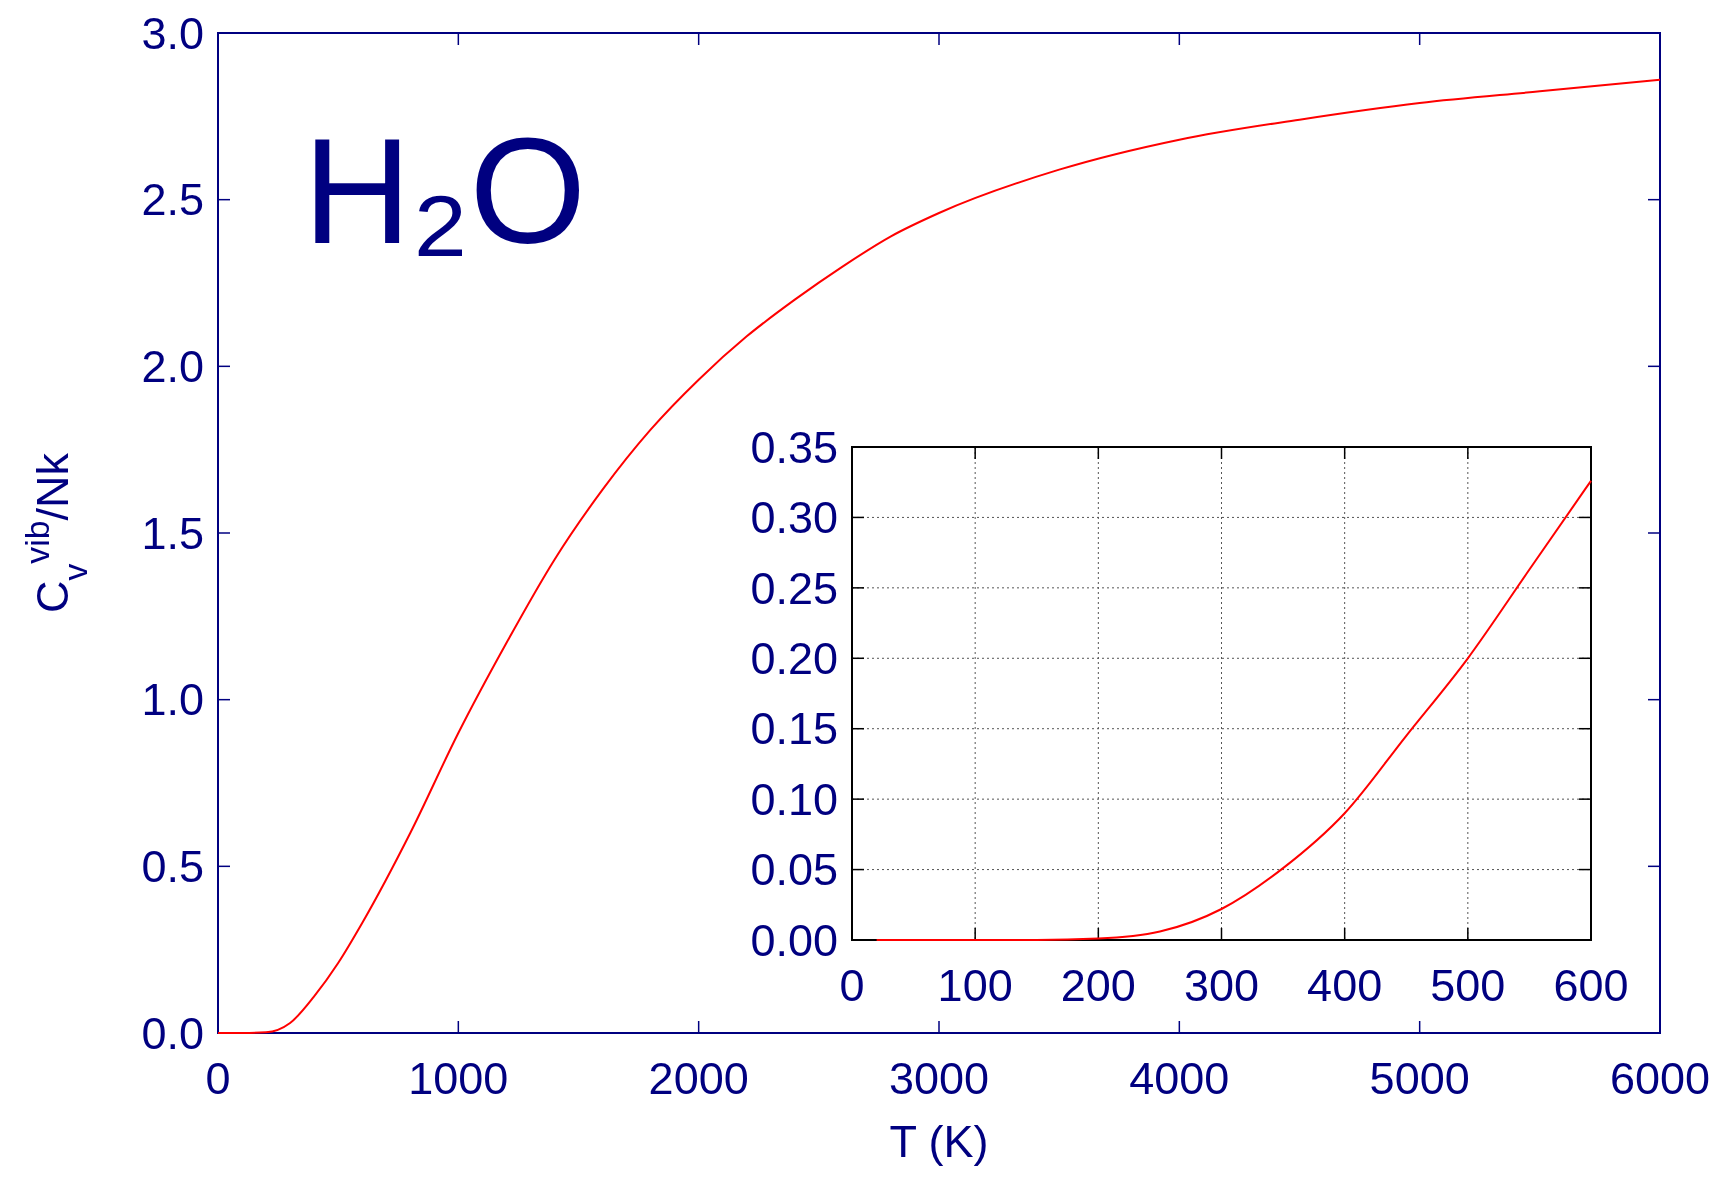 This screenshot has height=1195, width=1735. Describe the element at coordinates (445, 191) in the screenshot. I see `annotation: H₂O` at that location.